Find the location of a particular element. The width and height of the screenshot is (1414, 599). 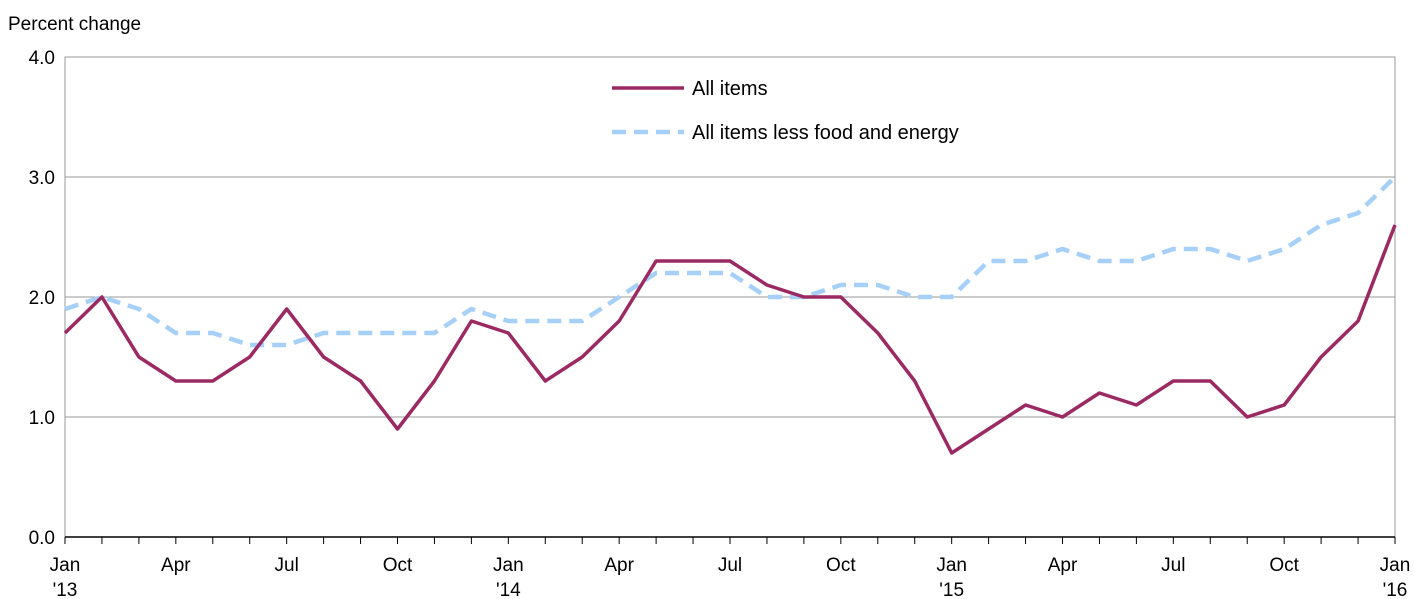

legend-label: All items is located at coordinates (730, 89).